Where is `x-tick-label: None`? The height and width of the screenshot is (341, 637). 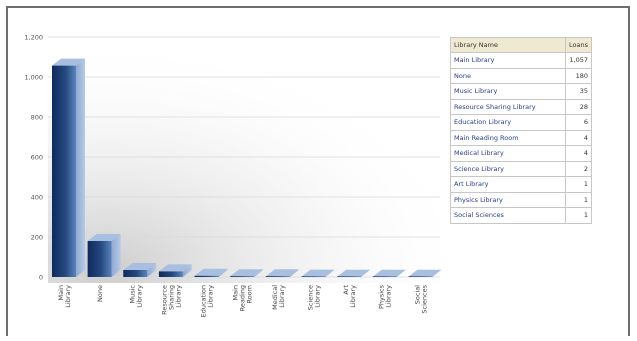 x-tick-label: None is located at coordinates (100, 293).